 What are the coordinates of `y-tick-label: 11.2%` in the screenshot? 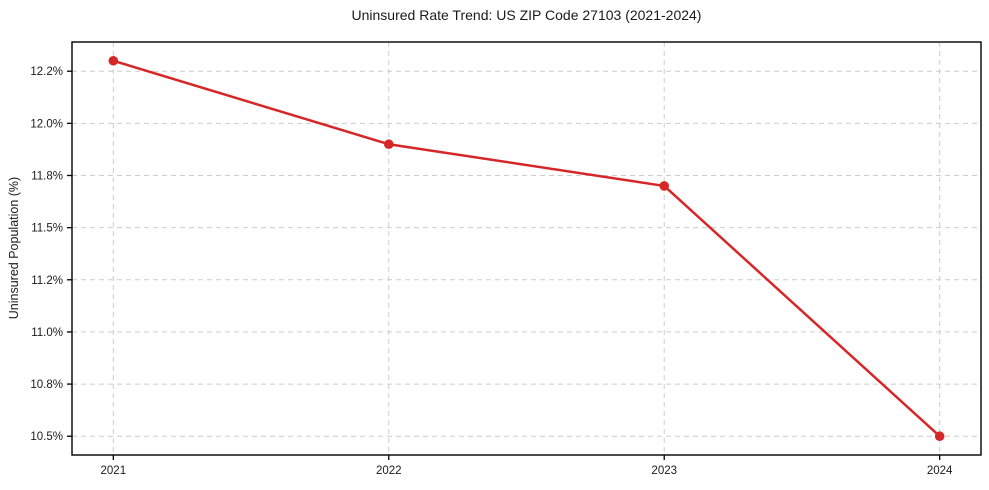 It's located at (47, 281).